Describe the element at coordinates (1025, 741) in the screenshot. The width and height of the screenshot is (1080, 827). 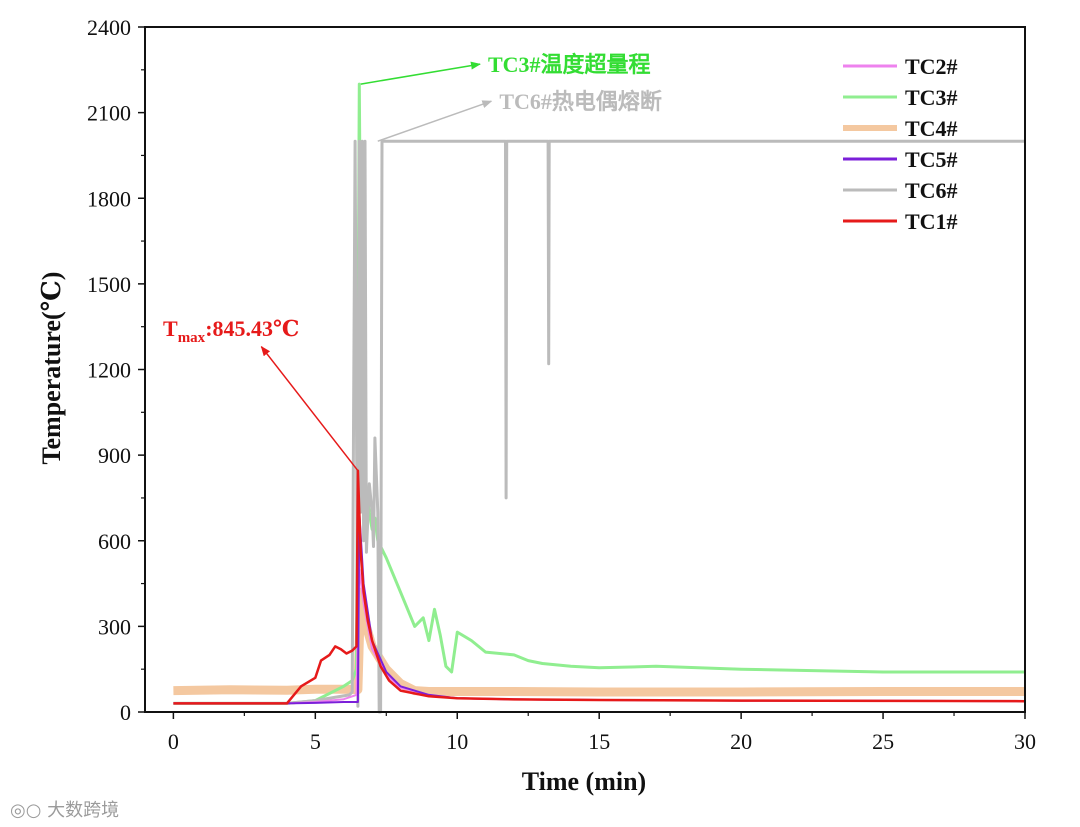
I see `x-tick-label: 30` at that location.